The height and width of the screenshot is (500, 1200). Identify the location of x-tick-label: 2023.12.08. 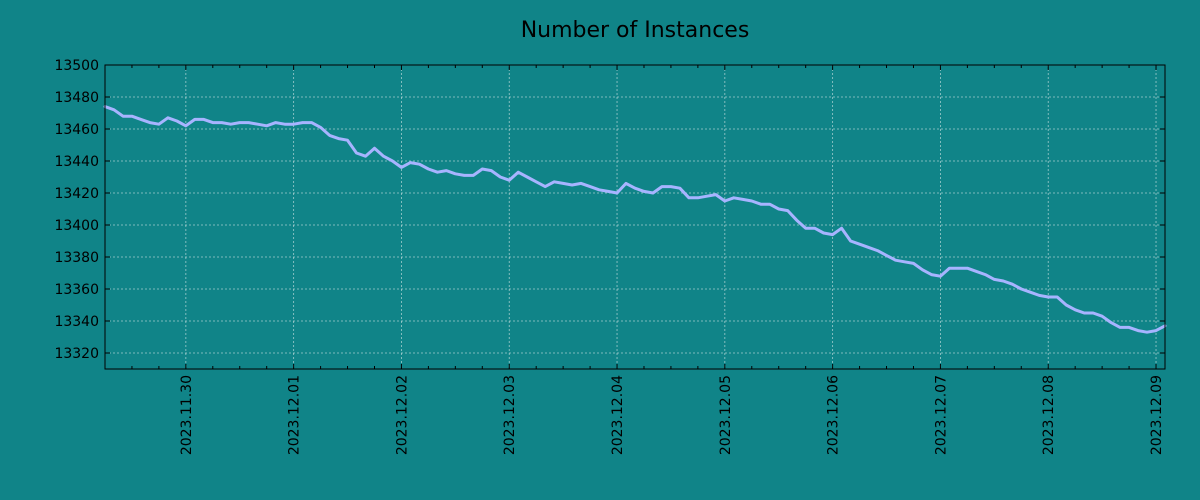
(1049, 415).